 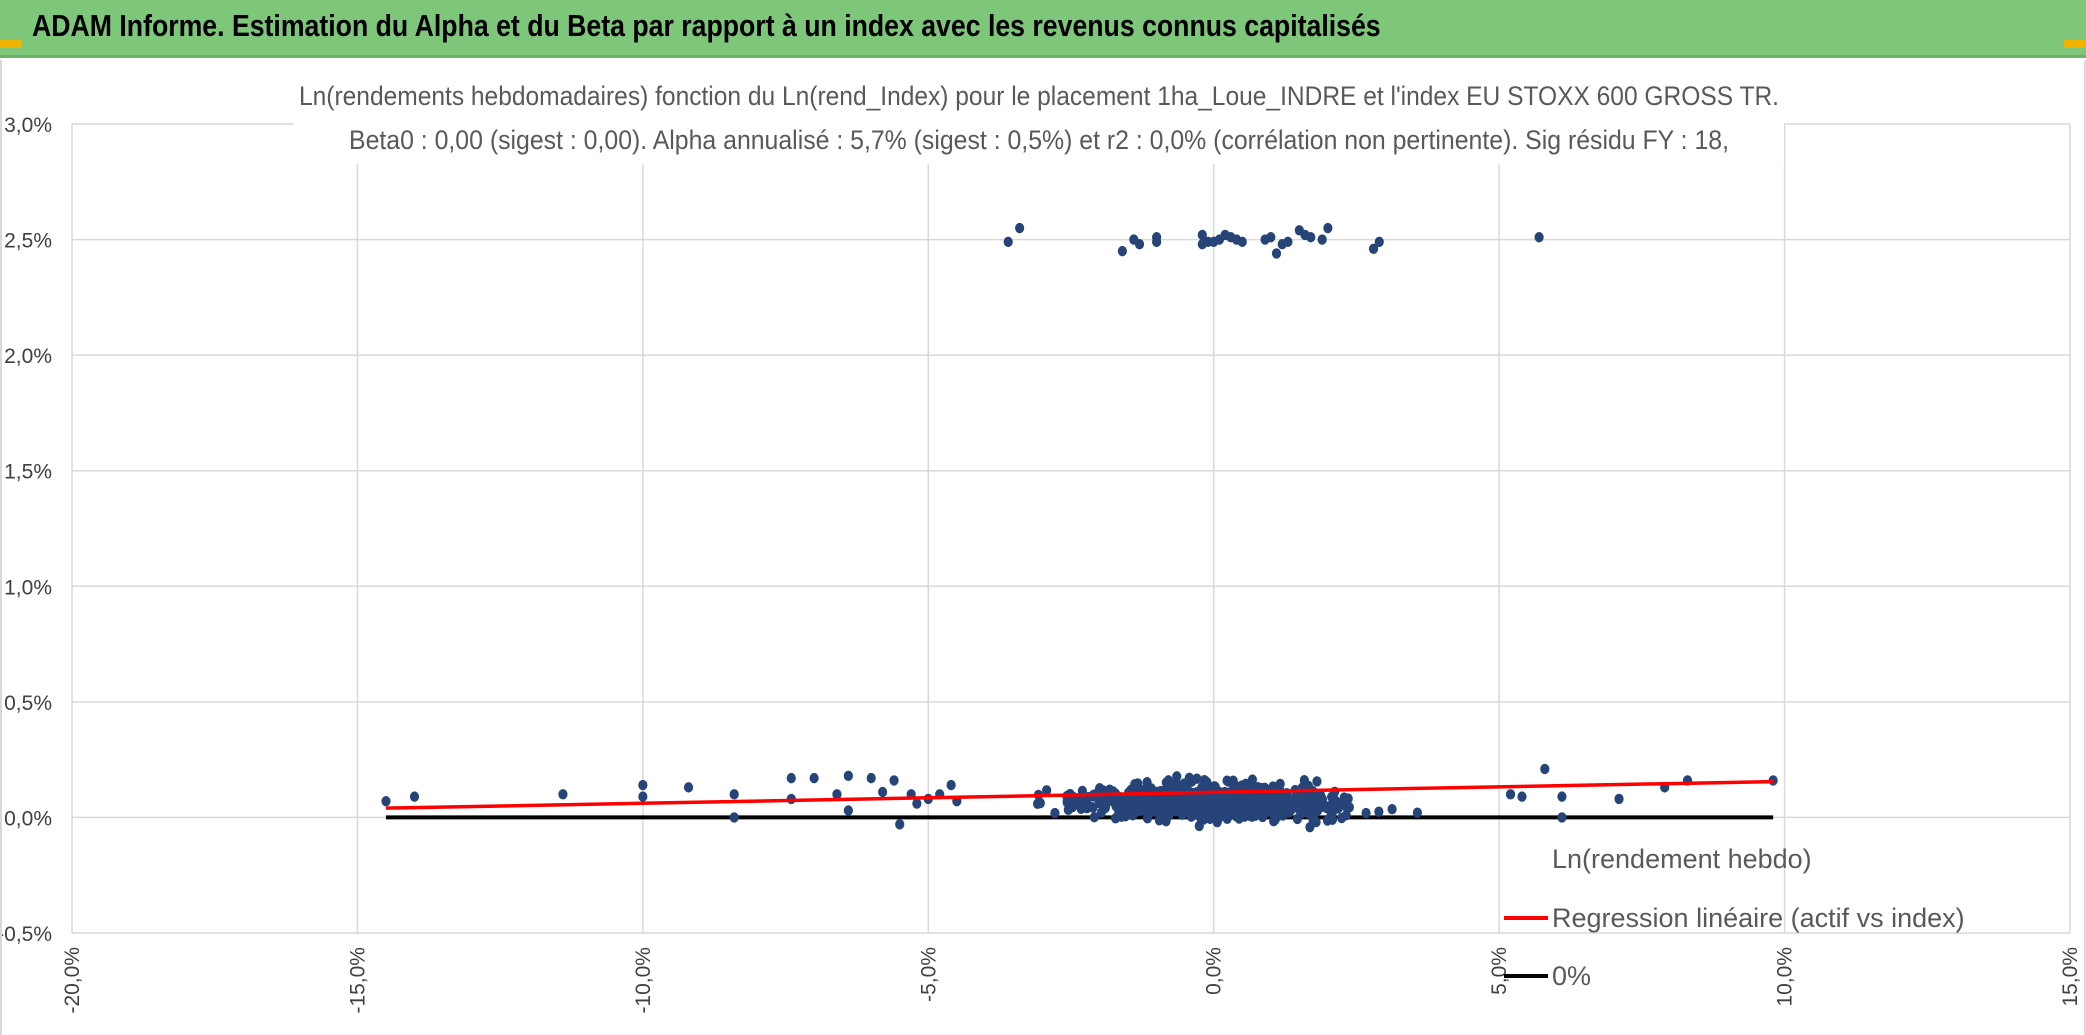 I want to click on y-tick-label: 0,5%, so click(x=28, y=703).